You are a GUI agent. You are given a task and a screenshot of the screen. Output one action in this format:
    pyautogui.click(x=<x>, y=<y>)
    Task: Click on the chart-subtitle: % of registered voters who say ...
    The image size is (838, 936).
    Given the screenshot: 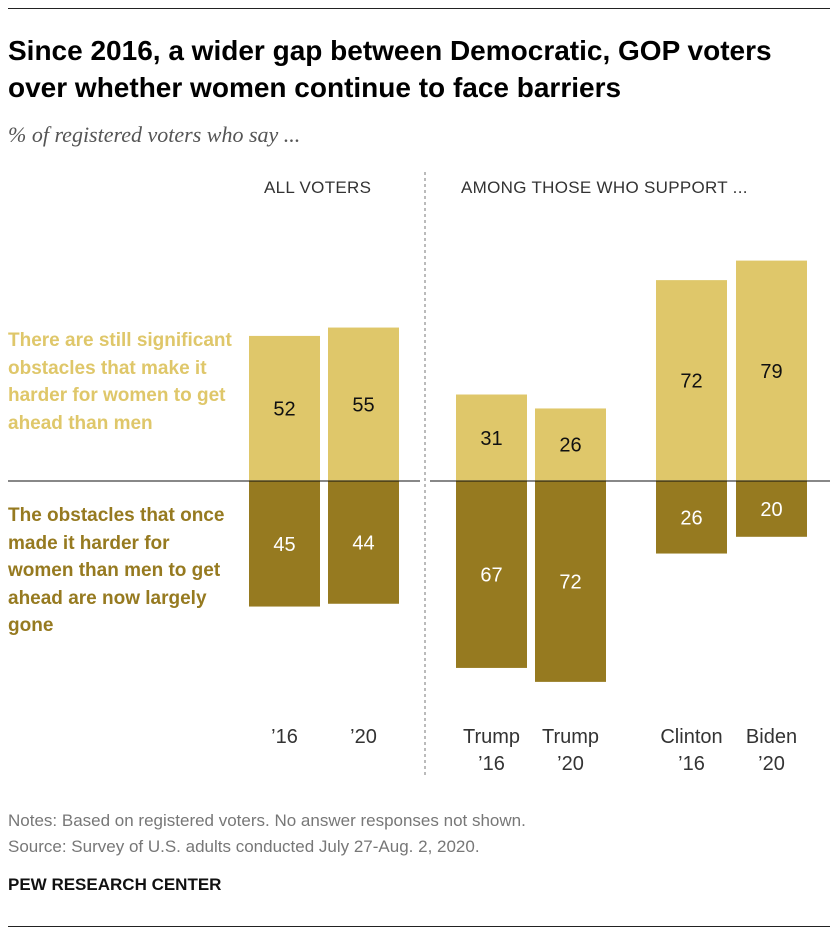 What is the action you would take?
    pyautogui.click(x=154, y=134)
    